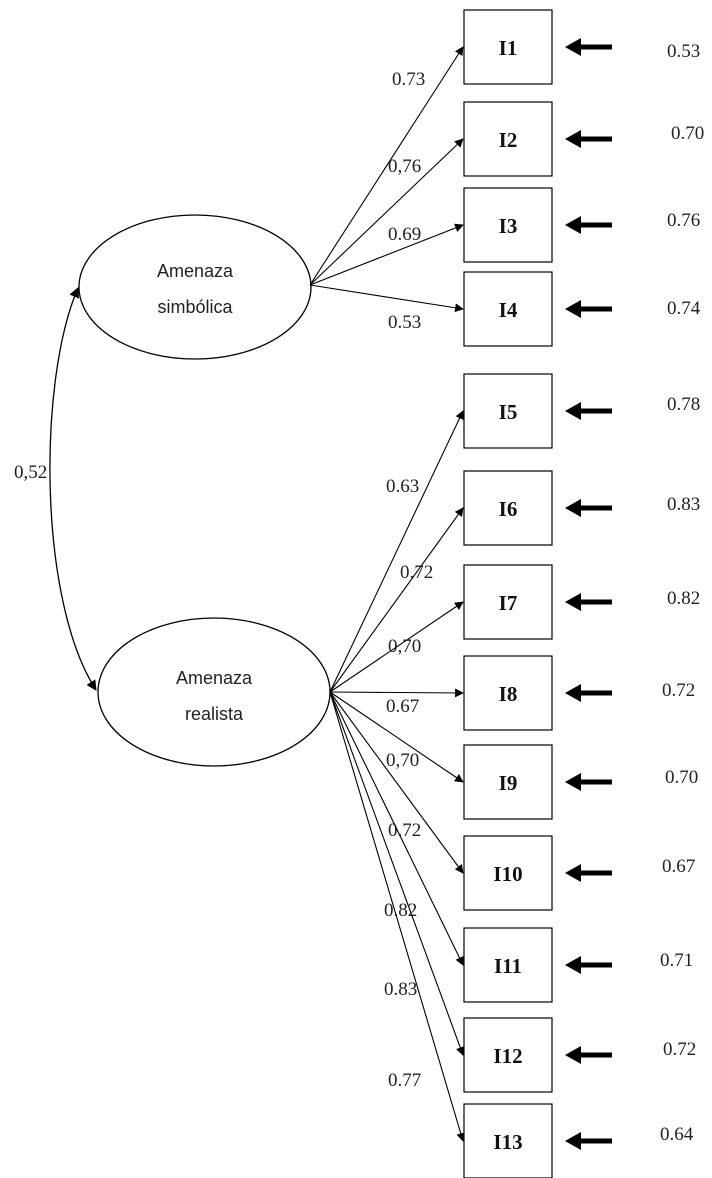  I want to click on item-box: I10, so click(508, 873).